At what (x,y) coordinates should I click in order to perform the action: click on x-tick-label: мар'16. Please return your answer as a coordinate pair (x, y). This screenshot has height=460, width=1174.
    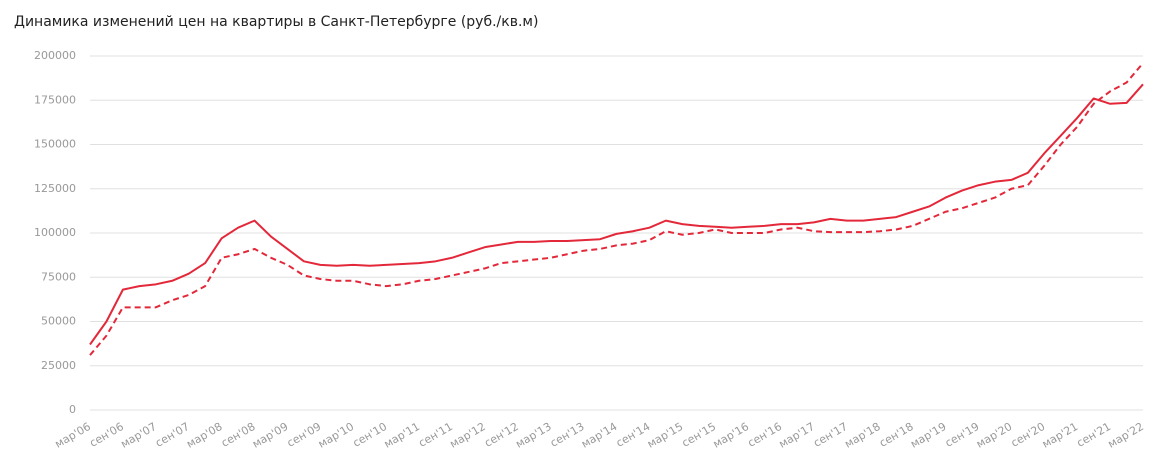
    Looking at the image, I should click on (731, 435).